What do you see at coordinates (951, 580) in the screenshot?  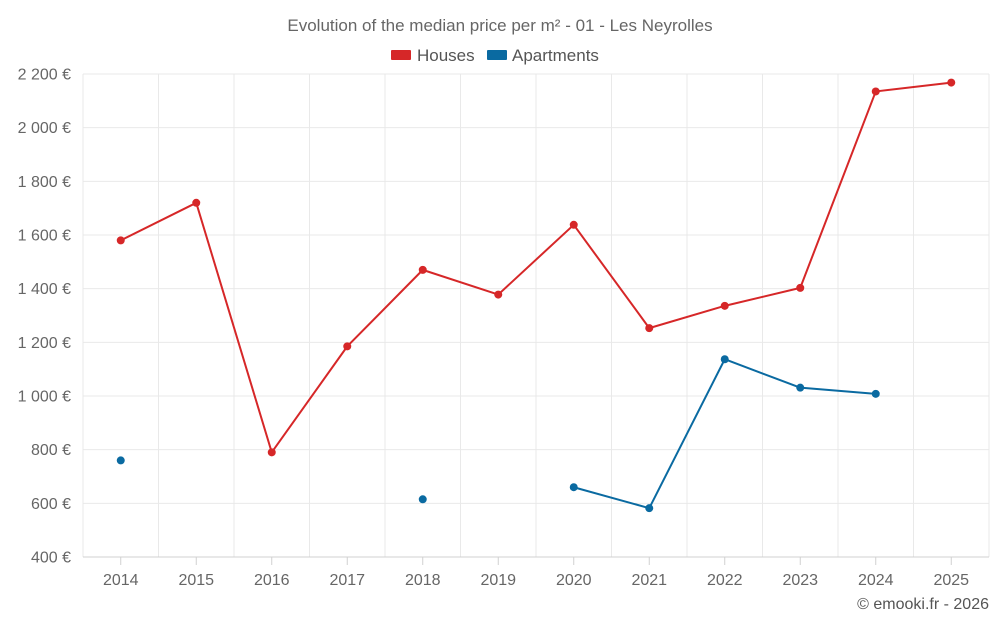 I see `x-tick-label: 2025` at bounding box center [951, 580].